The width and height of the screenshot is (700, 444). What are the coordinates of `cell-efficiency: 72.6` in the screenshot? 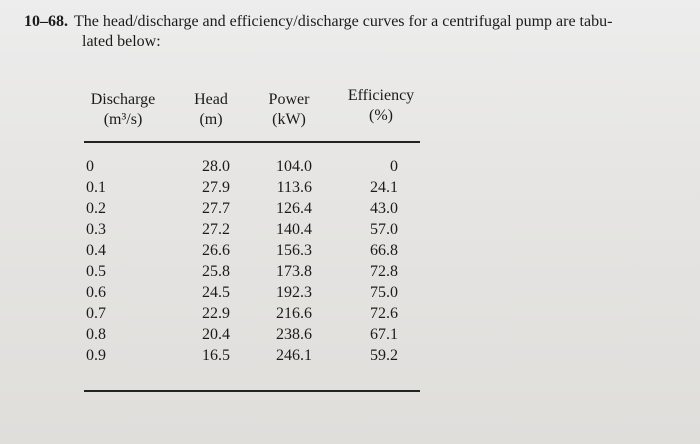 It's located at (384, 313).